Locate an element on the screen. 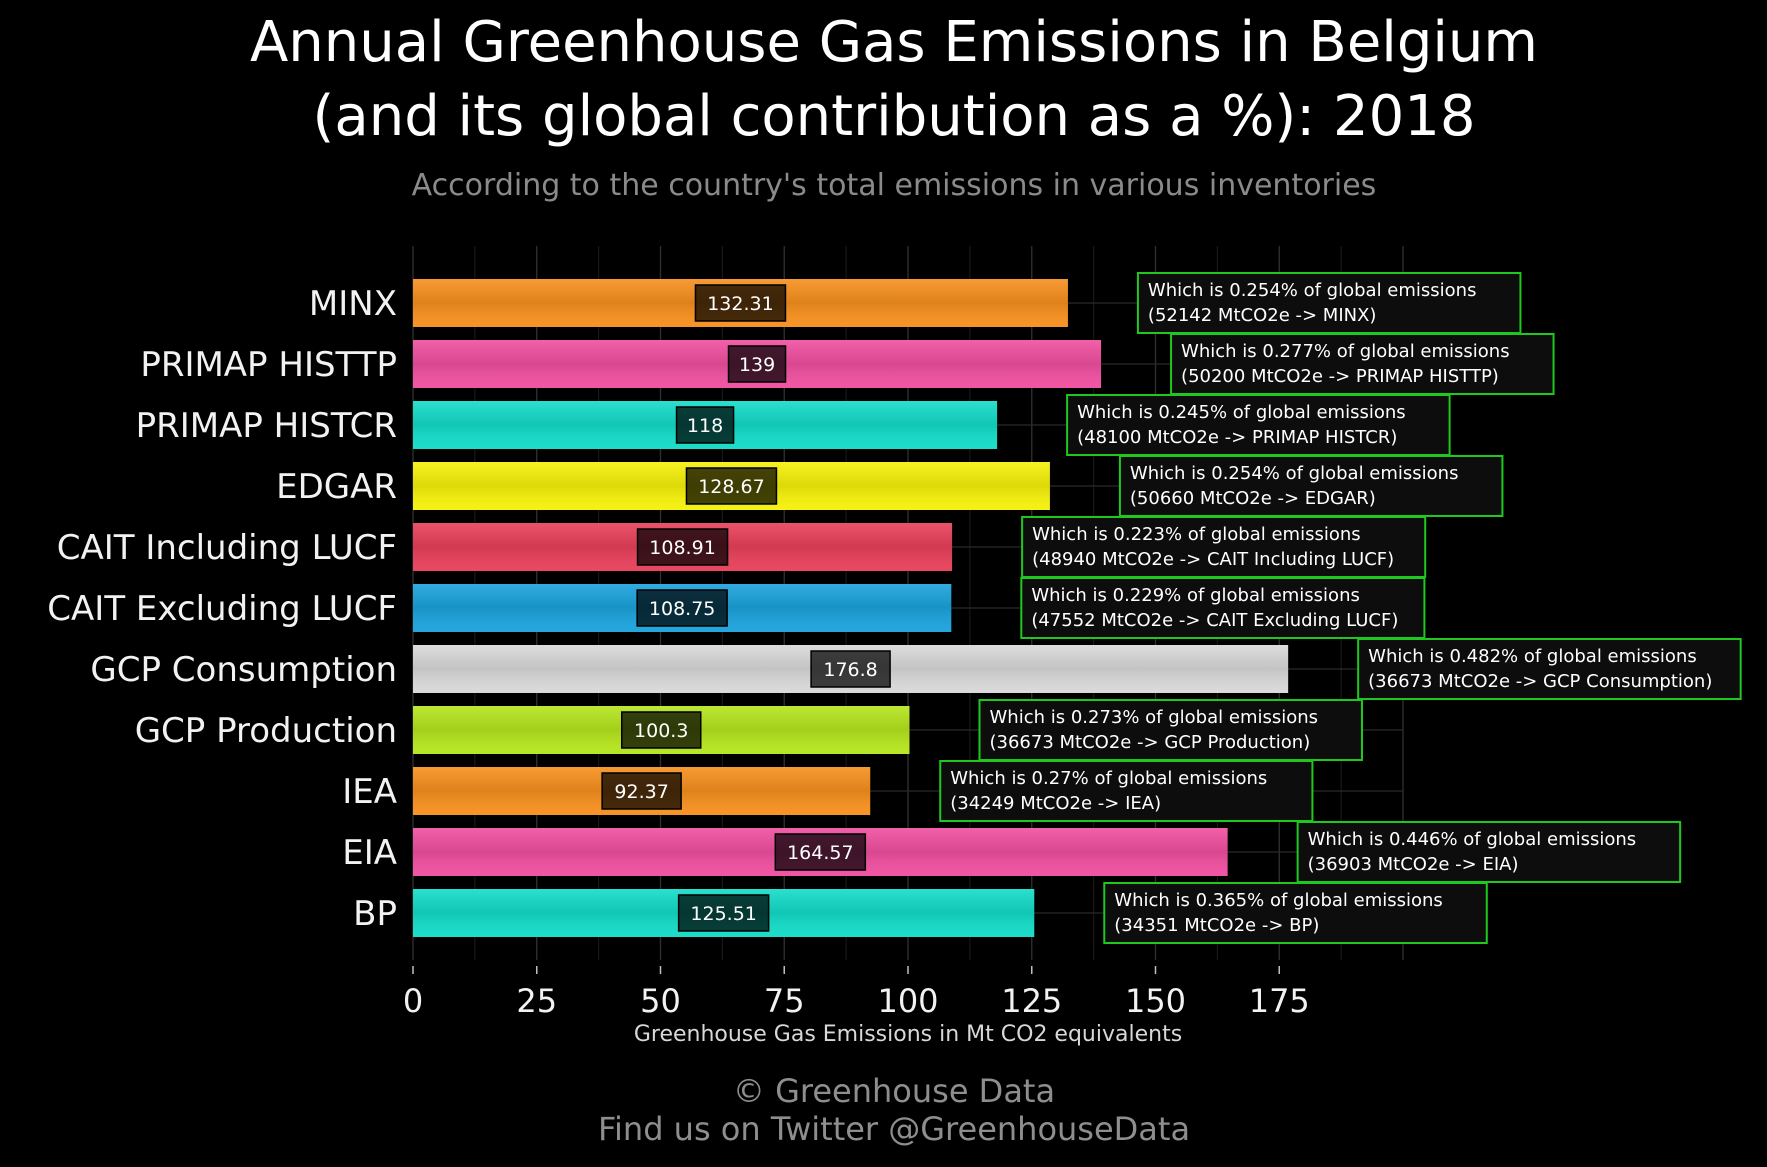  category-label: IEA is located at coordinates (369, 792).